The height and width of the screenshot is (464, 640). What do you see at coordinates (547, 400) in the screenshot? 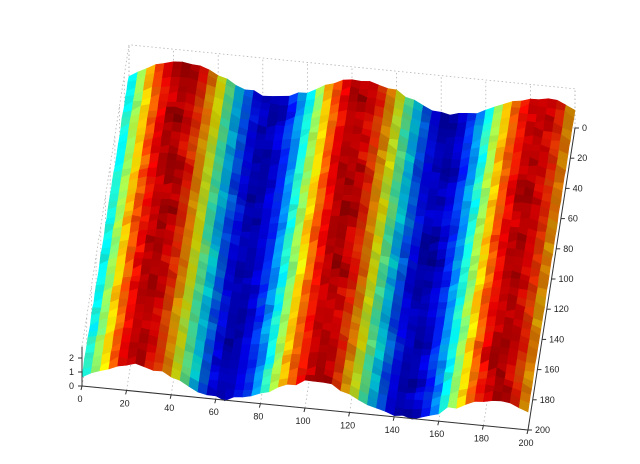
I see `y-tick-label: 180` at bounding box center [547, 400].